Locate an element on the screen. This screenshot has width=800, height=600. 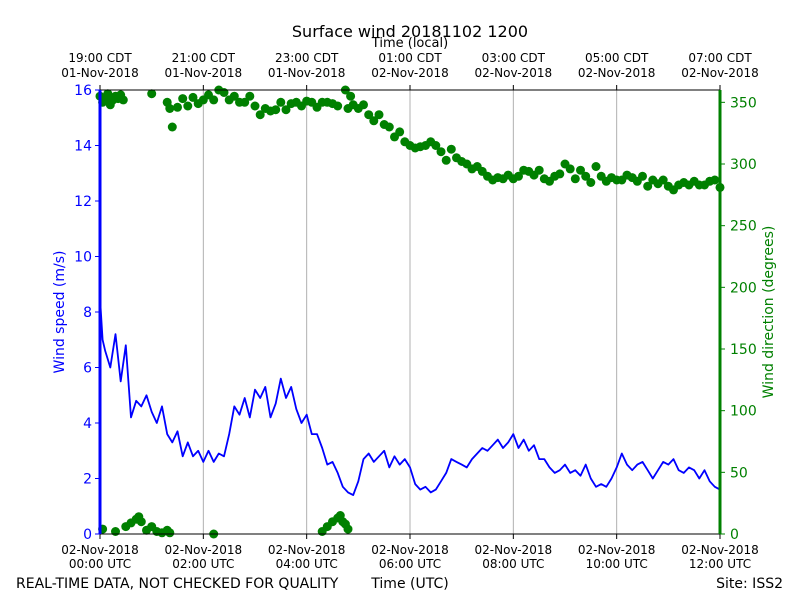
footer-right: Site: ISS2 is located at coordinates (749, 584).